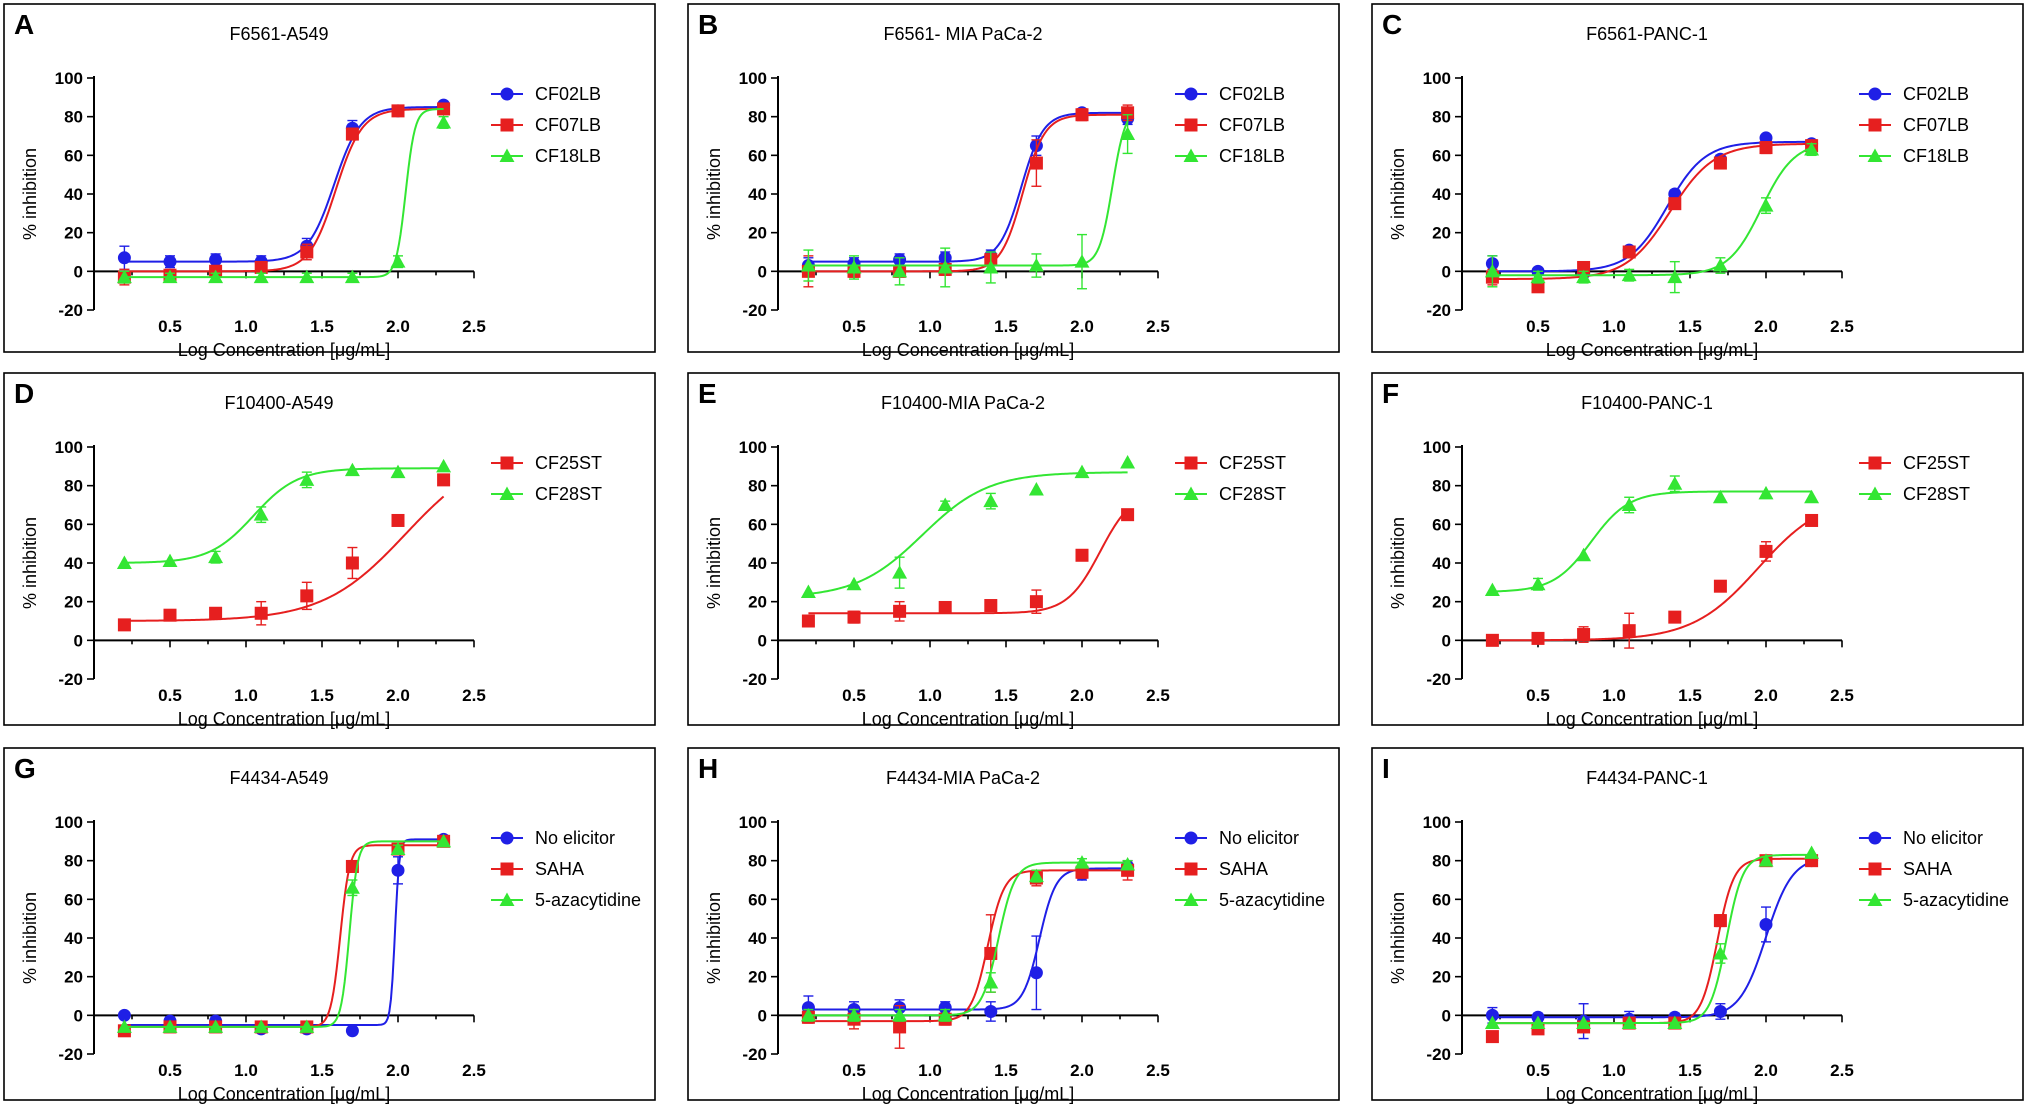 The width and height of the screenshot is (2033, 1104). I want to click on legend-label: CF07LB, so click(1936, 125).